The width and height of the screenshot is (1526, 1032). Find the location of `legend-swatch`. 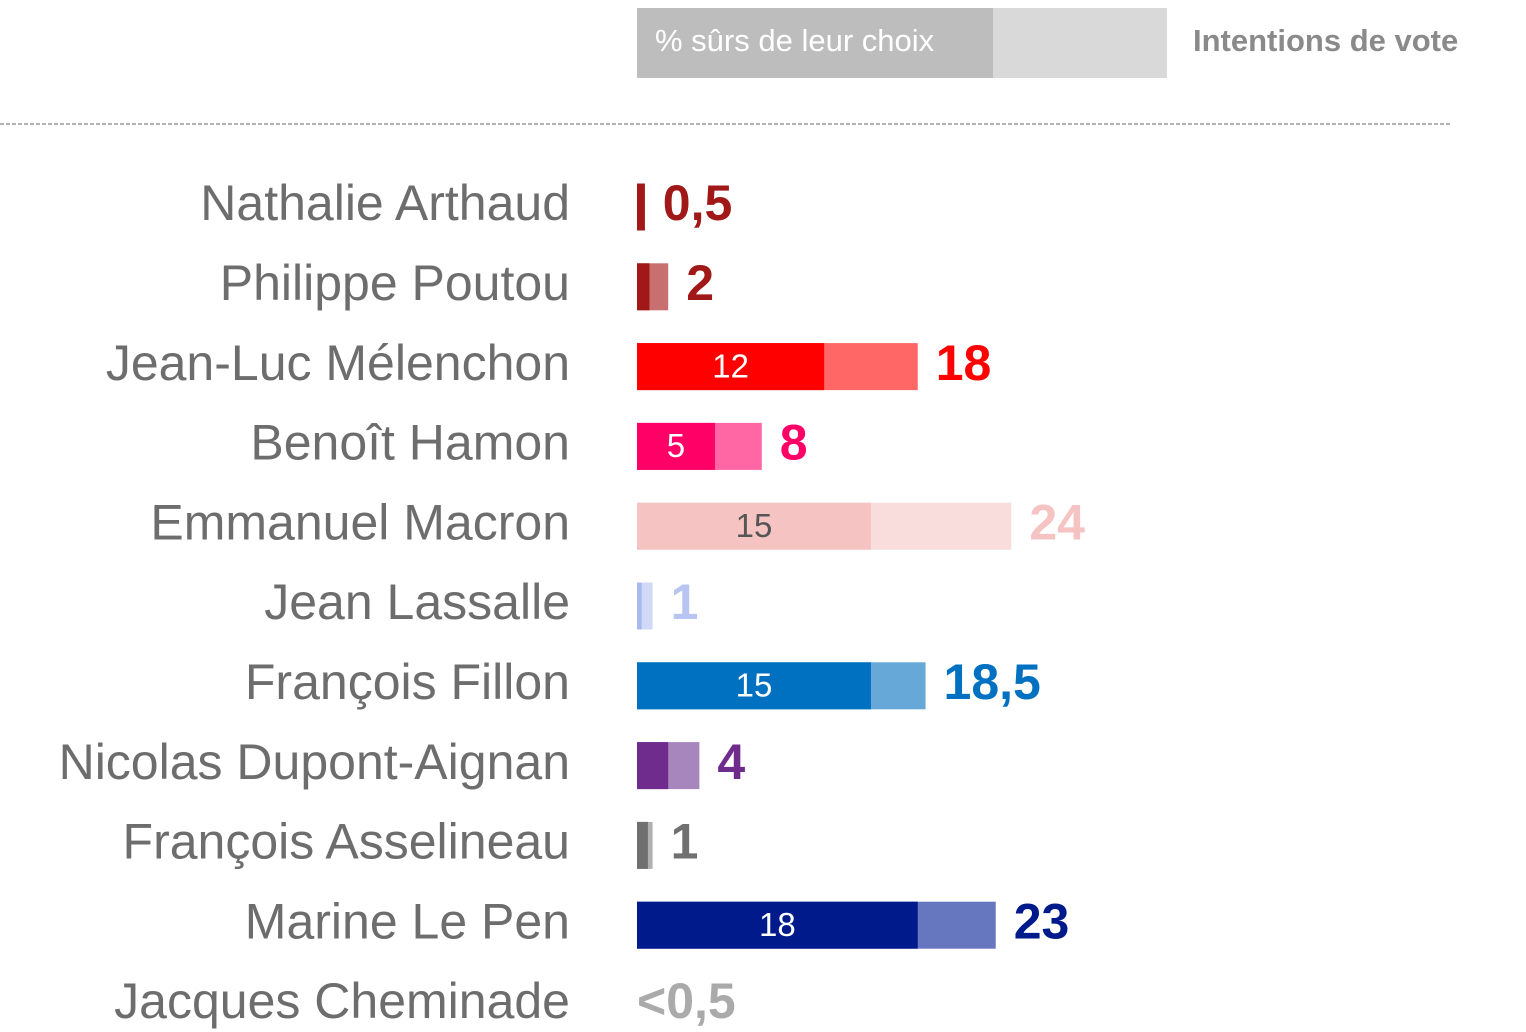

legend-swatch is located at coordinates (815, 43).